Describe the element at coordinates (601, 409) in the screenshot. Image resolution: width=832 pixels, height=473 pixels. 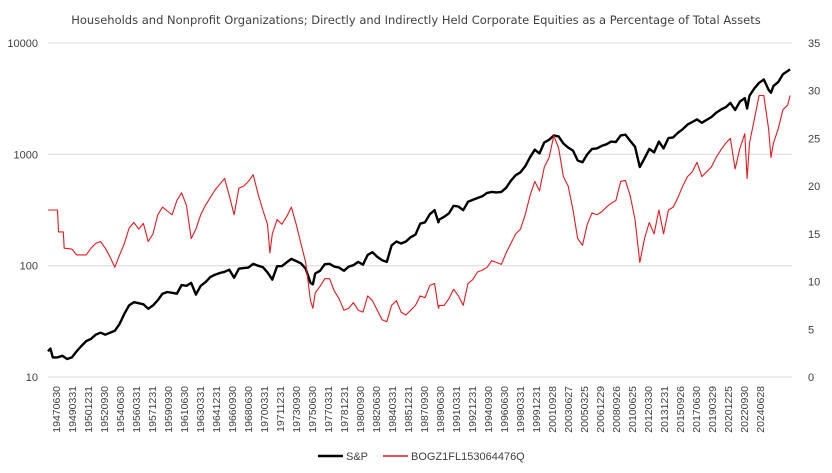
I see `x-tick-label: 20061229` at that location.